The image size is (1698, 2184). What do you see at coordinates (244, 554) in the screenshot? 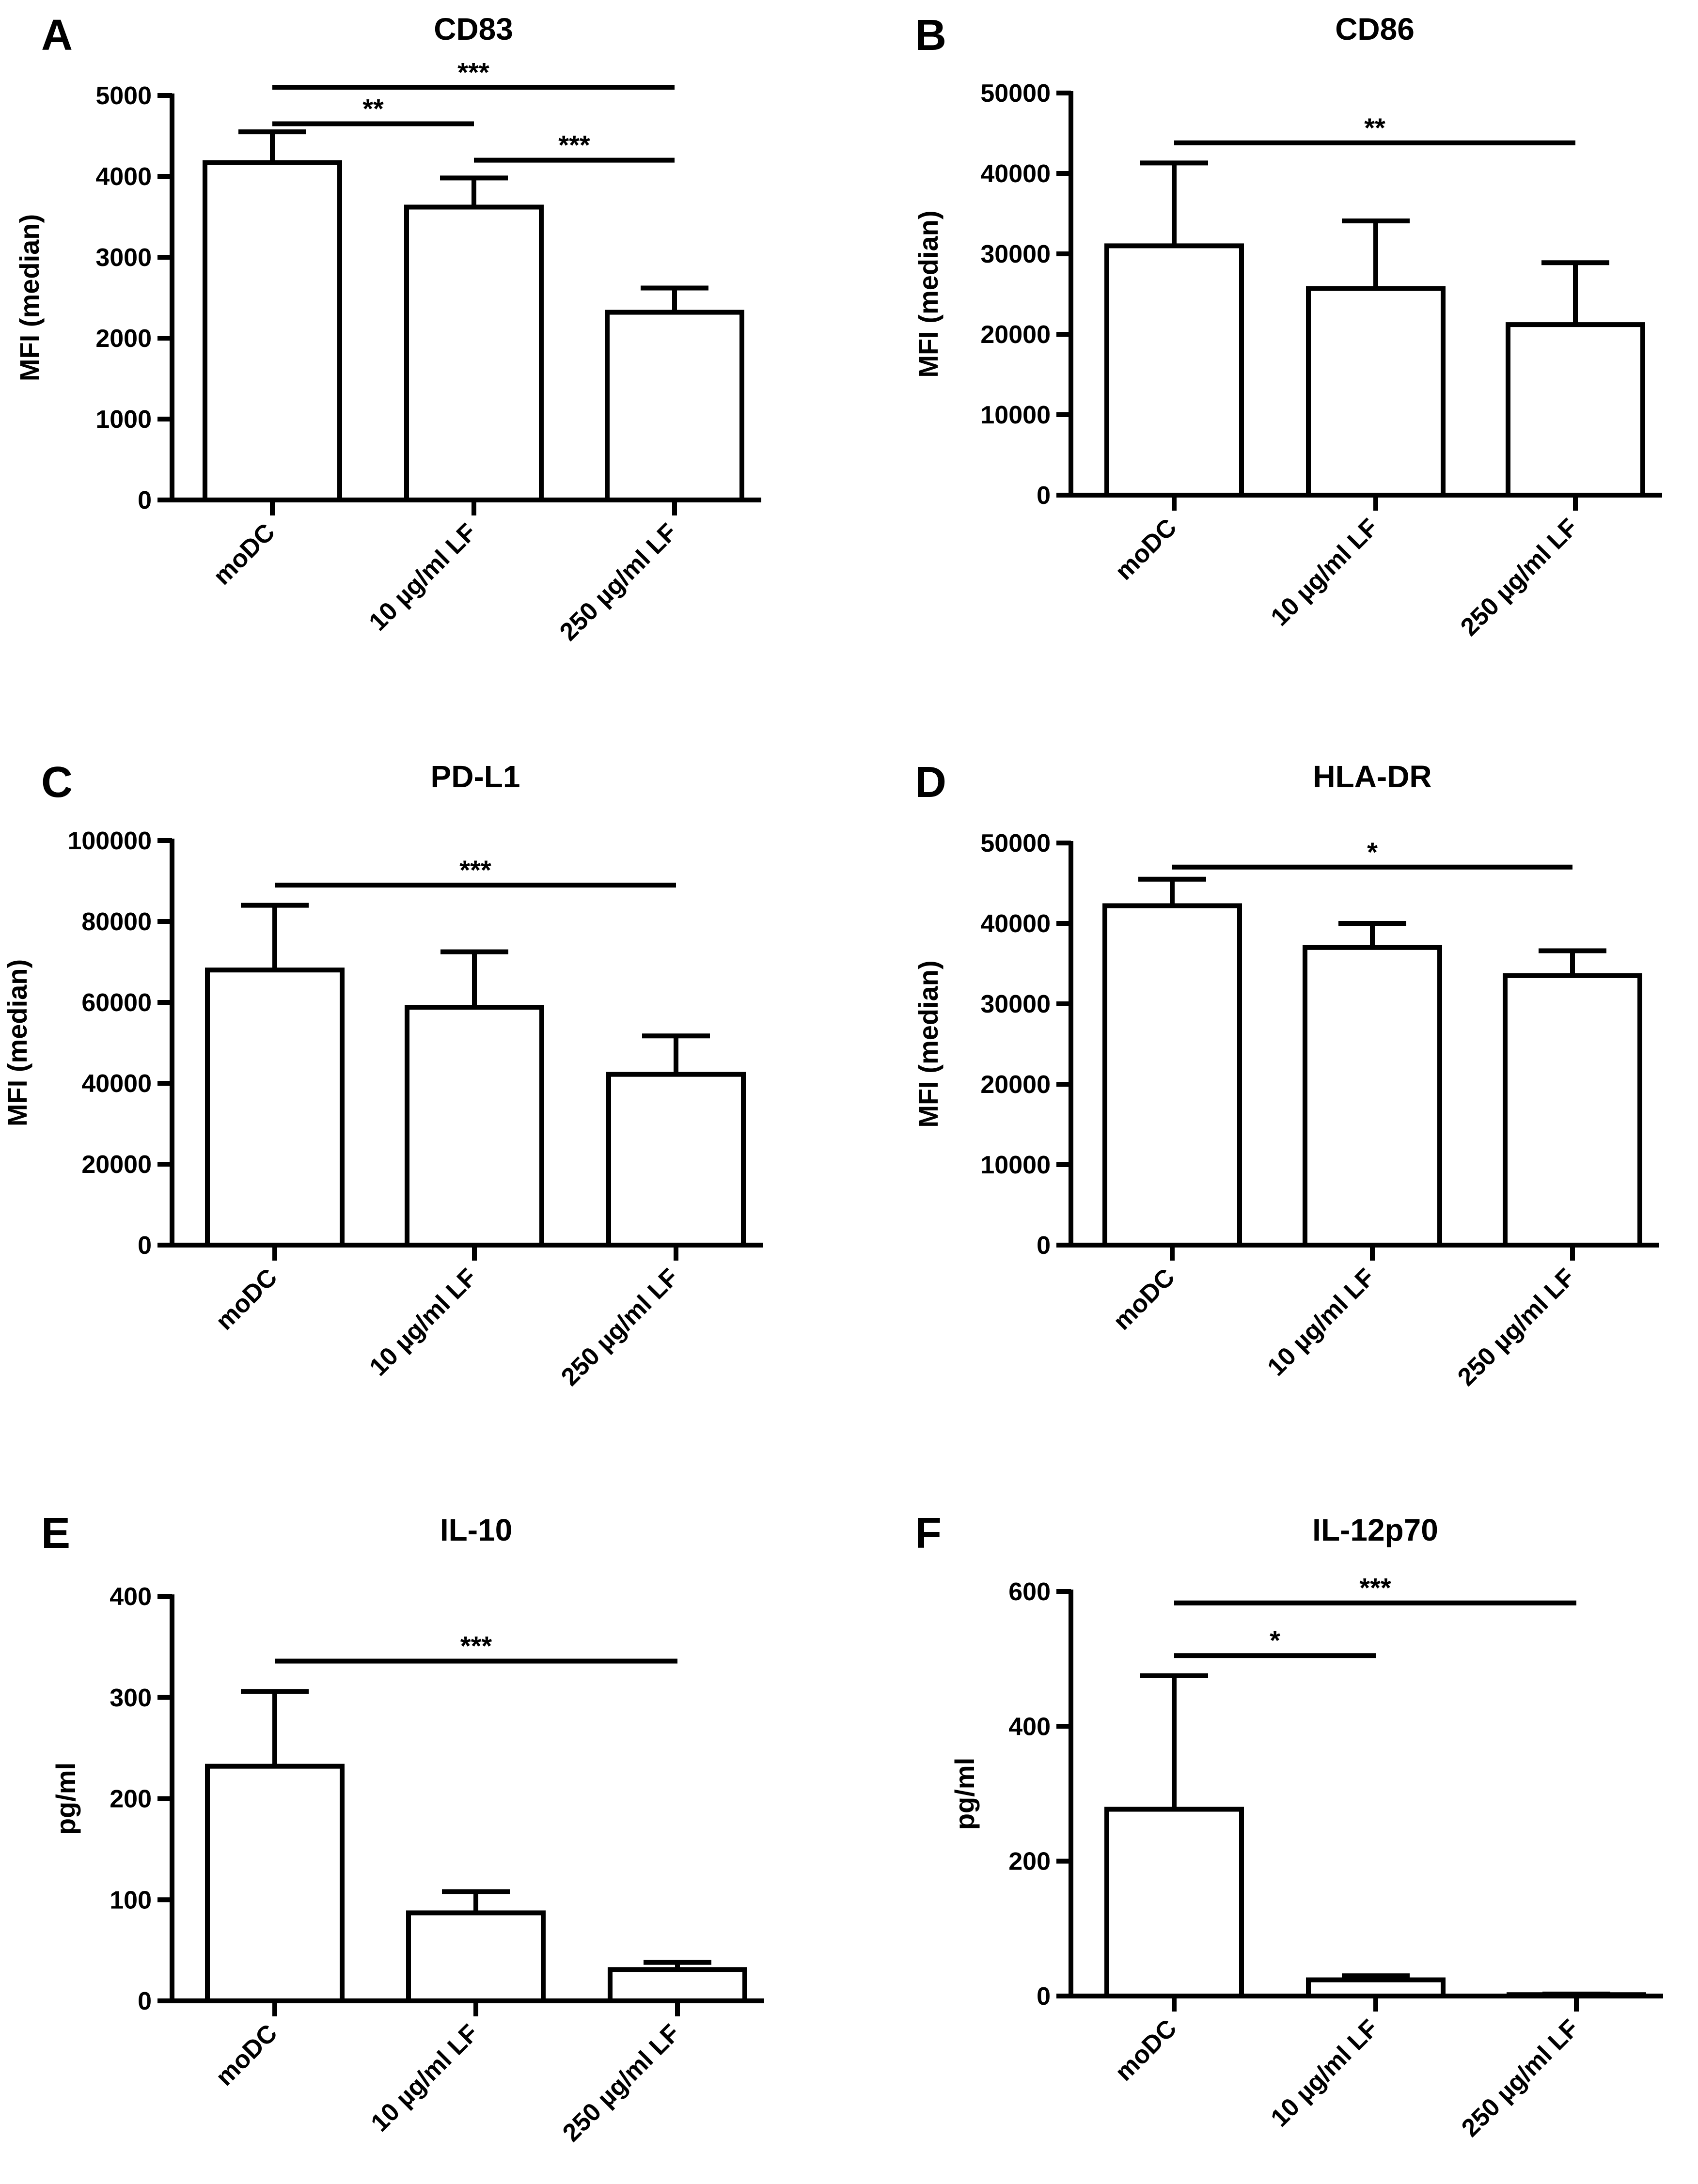
I see `panel-a-category-label: moDC` at bounding box center [244, 554].